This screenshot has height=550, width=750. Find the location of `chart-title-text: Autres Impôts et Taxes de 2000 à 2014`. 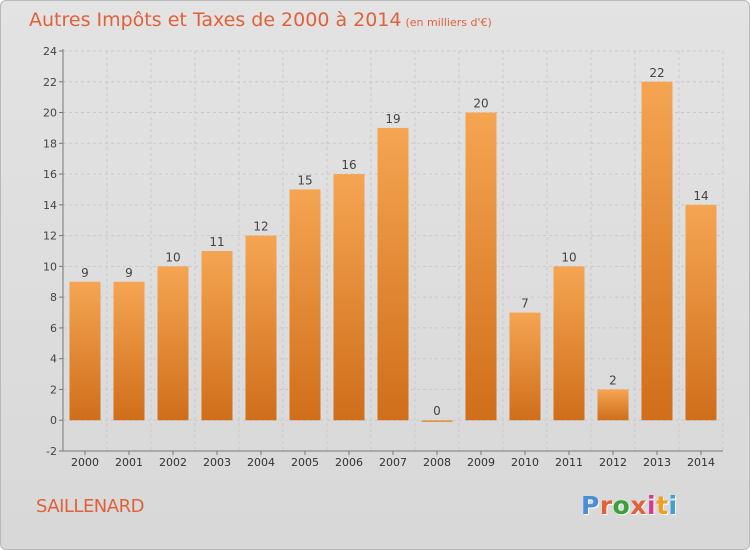

chart-title-text: Autres Impôts et Taxes de 2000 à 2014 is located at coordinates (215, 20).